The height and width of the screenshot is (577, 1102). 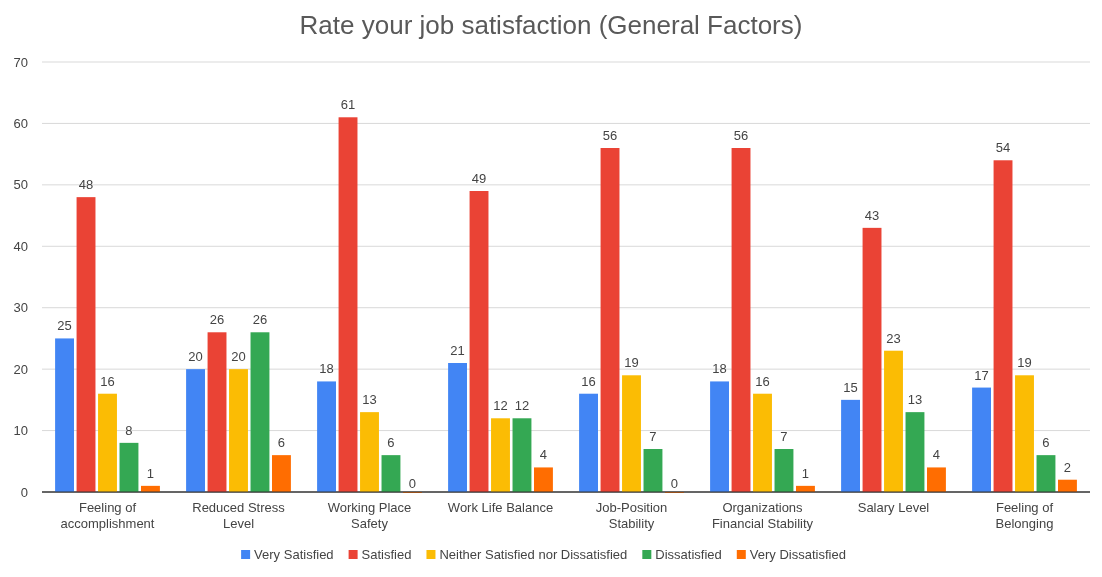 I want to click on y-tick-label: 40, so click(x=20, y=246).